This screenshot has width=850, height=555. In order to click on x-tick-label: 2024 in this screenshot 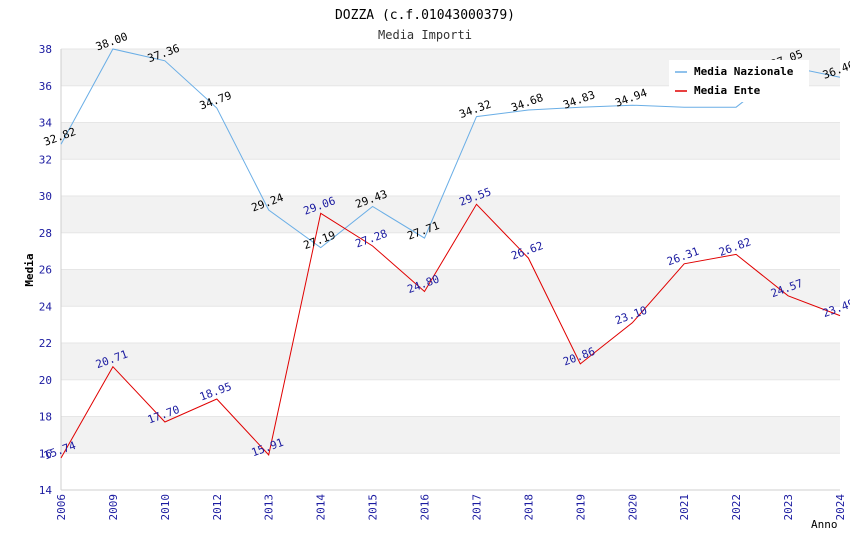, I will do `click(840, 507)`.